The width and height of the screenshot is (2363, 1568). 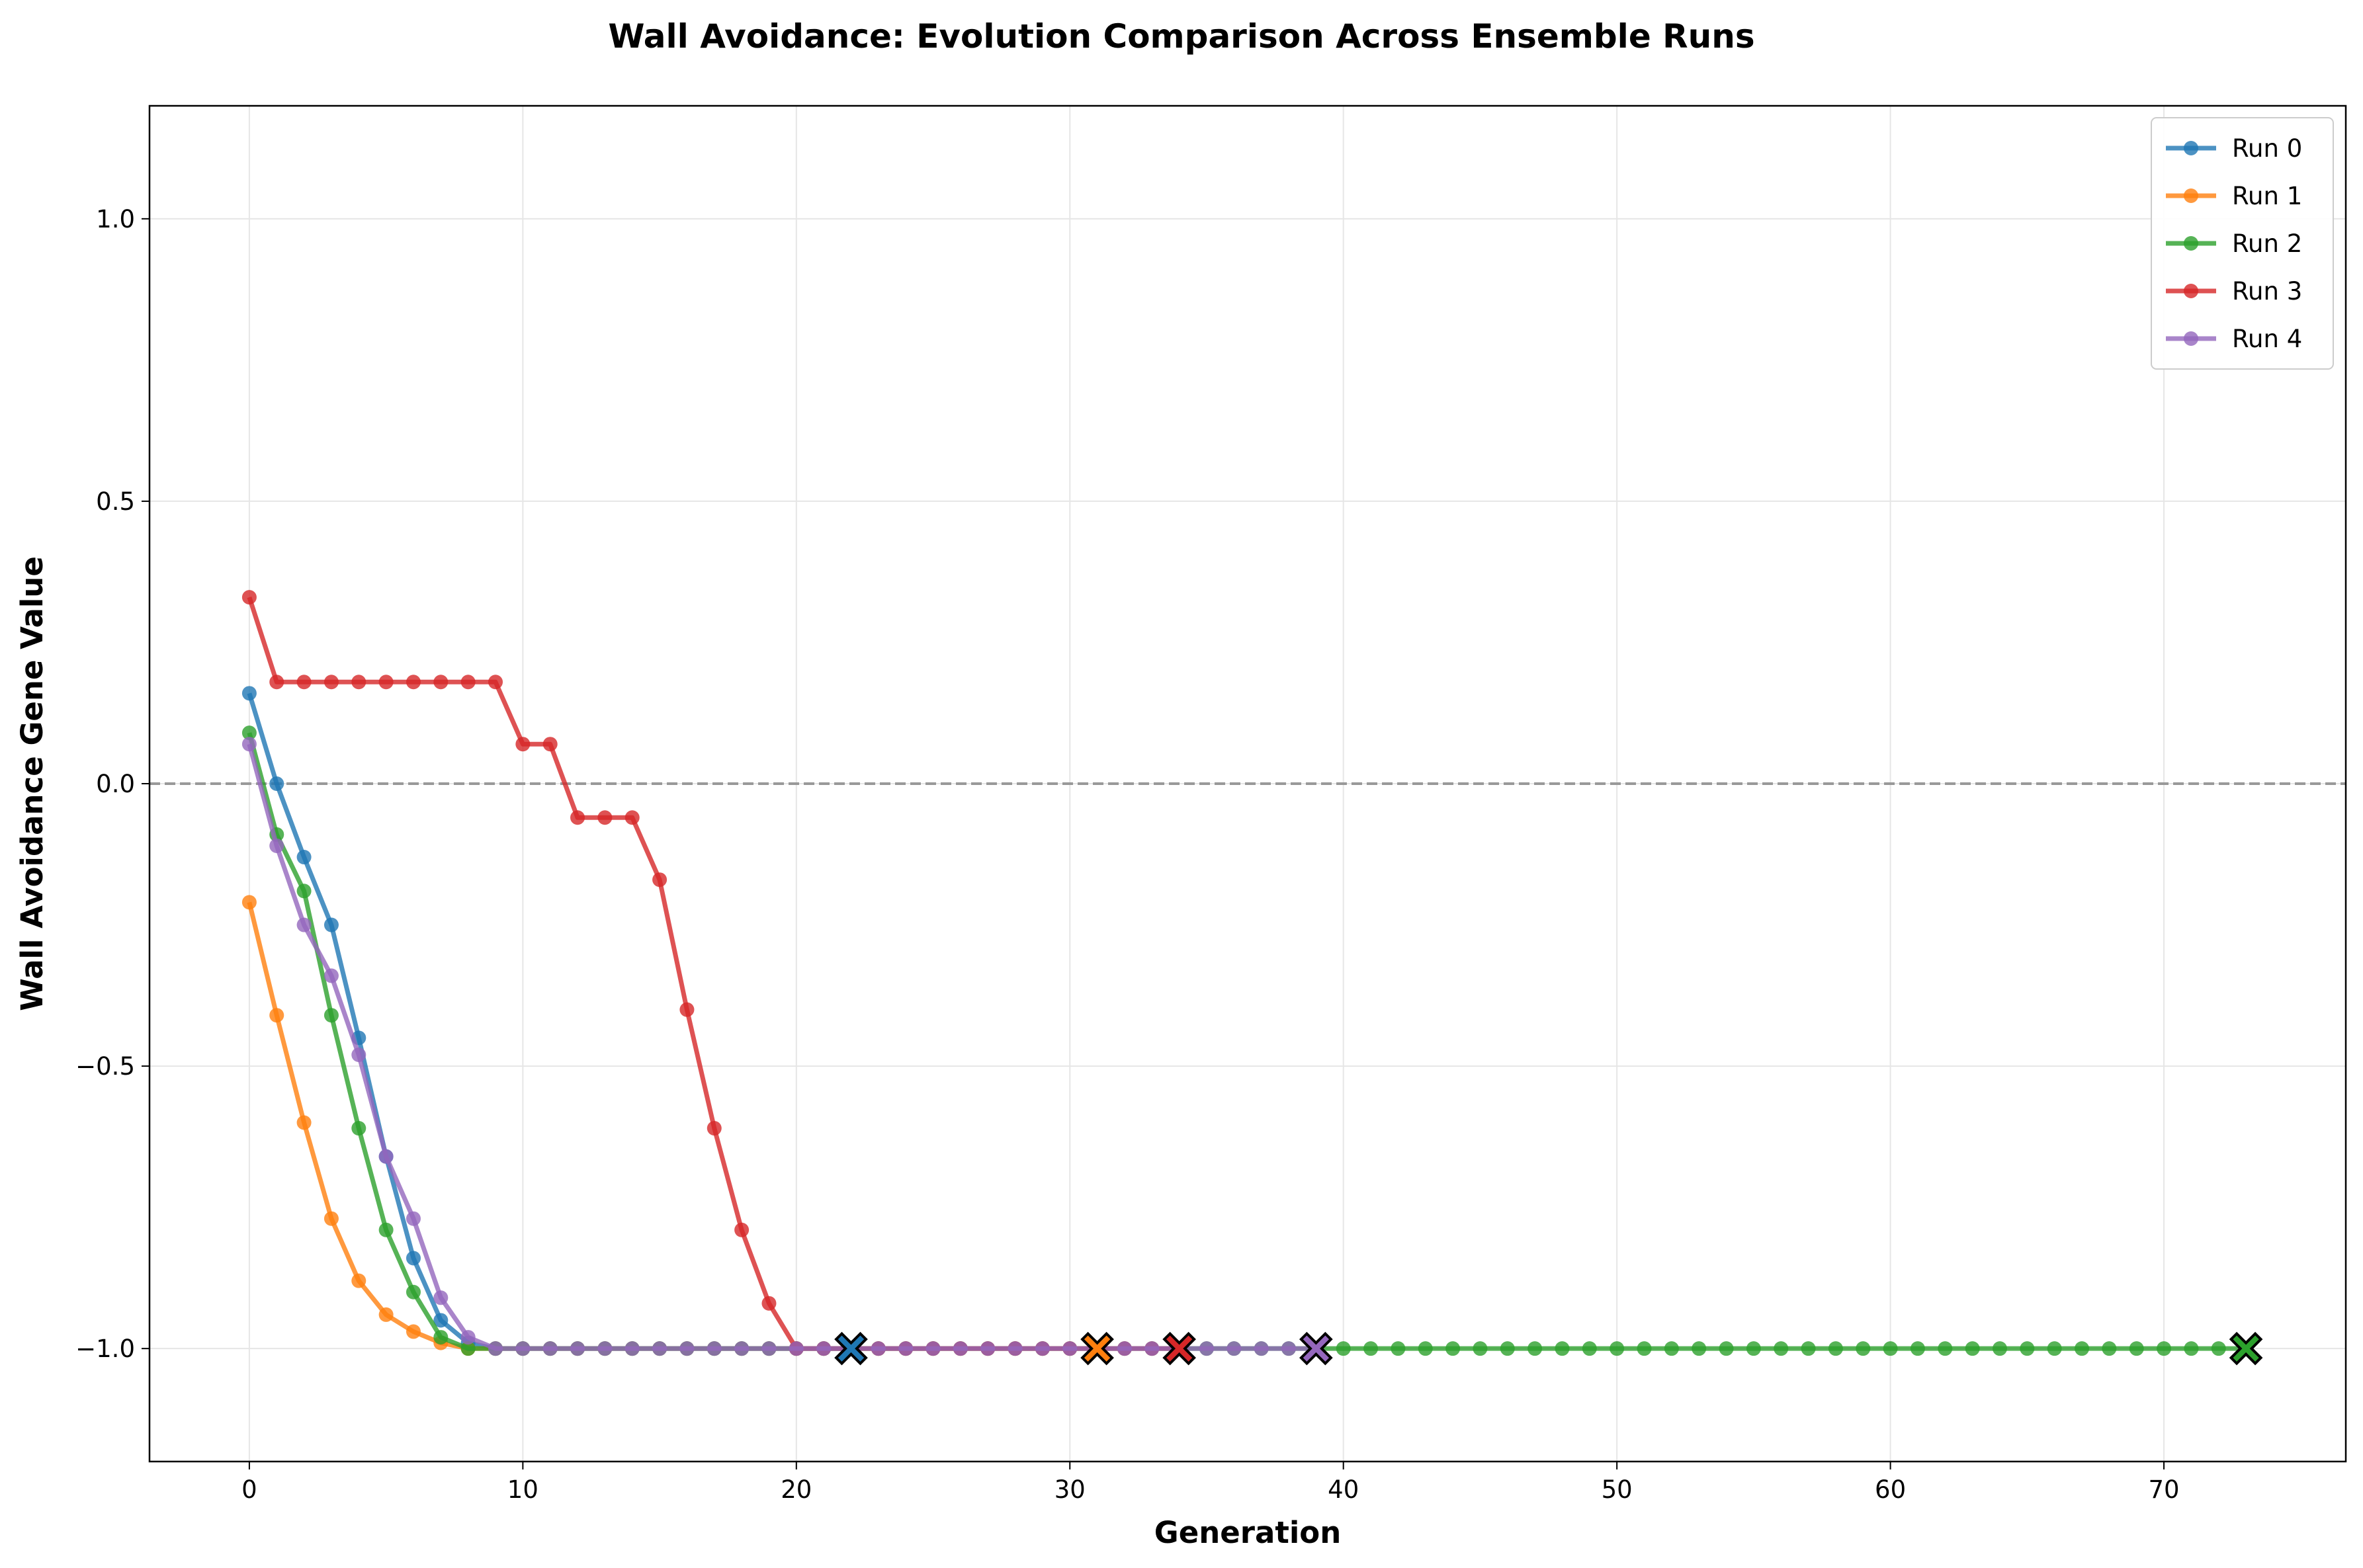 I want to click on x-tick-label: 70, so click(x=2164, y=1489).